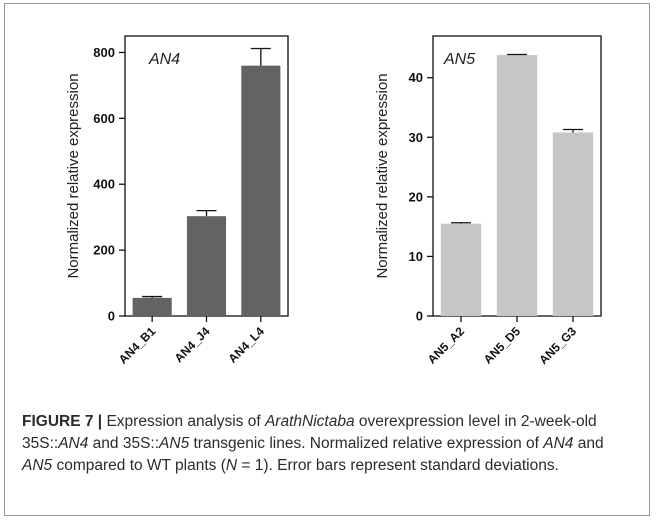 This screenshot has height=522, width=657. Describe the element at coordinates (557, 345) in the screenshot. I see `x-tick-label: AN5_G3` at that location.